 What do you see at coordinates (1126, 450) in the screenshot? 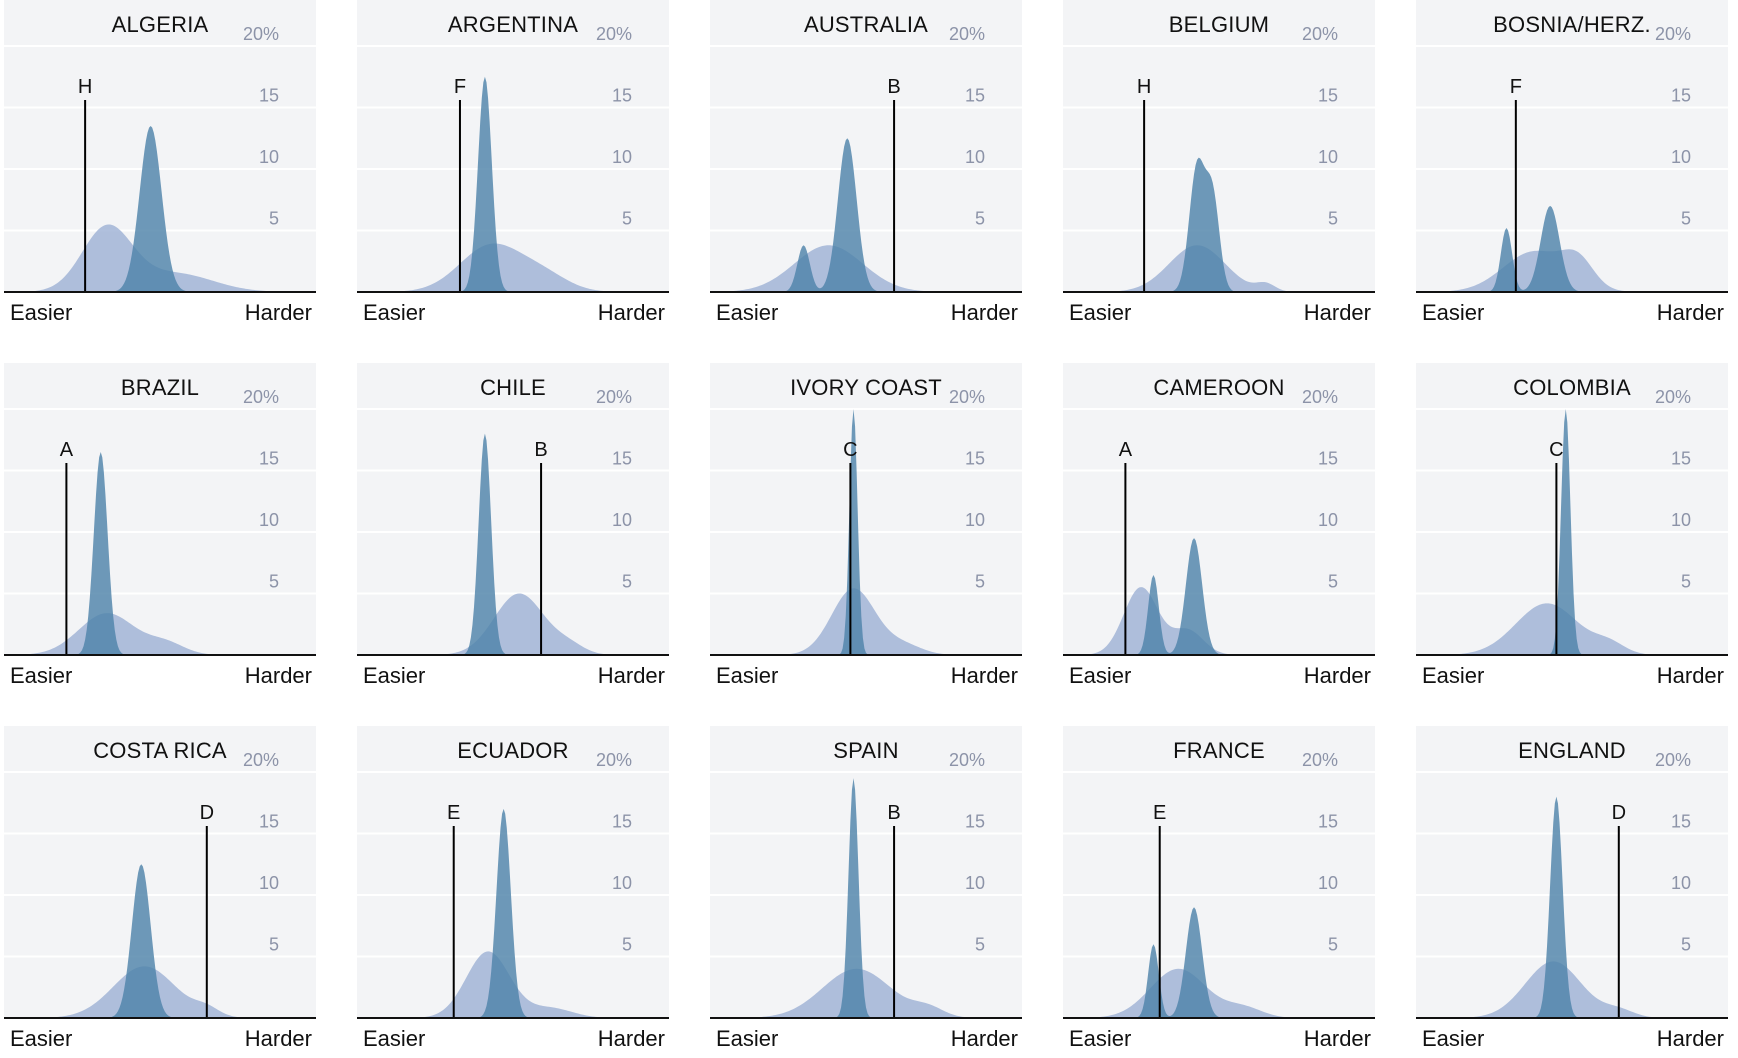
I see `group-marker-label: A` at bounding box center [1126, 450].